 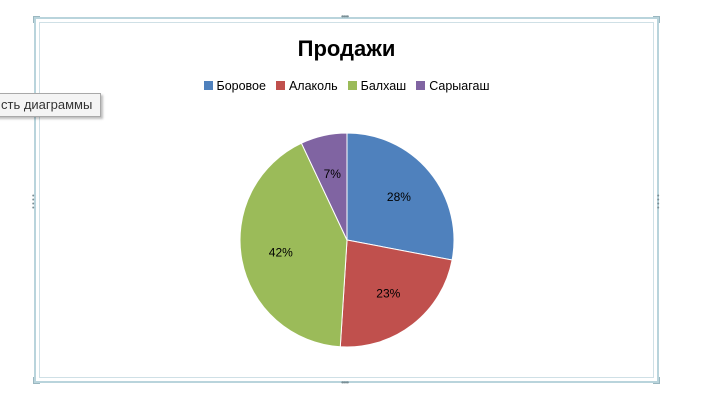 What do you see at coordinates (345, 16) in the screenshot?
I see `resize-handle-top: ••••` at bounding box center [345, 16].